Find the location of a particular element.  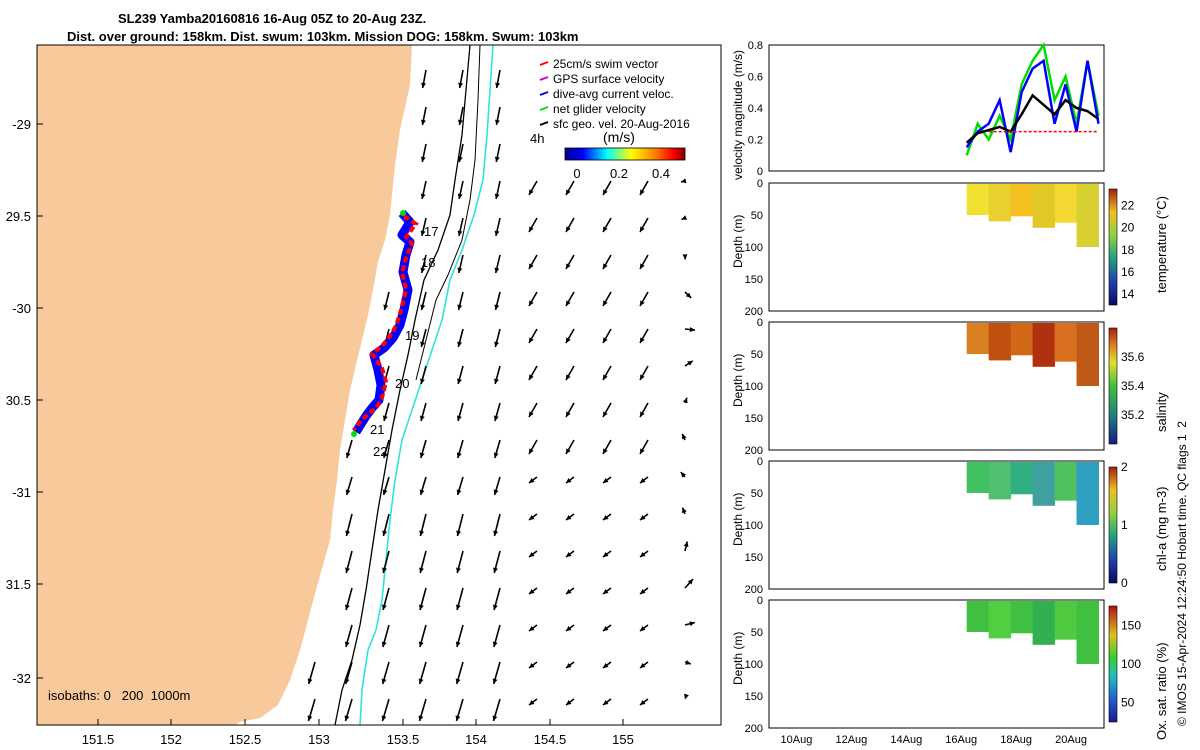

colorbar-tick: 35.4 is located at coordinates (1133, 386).